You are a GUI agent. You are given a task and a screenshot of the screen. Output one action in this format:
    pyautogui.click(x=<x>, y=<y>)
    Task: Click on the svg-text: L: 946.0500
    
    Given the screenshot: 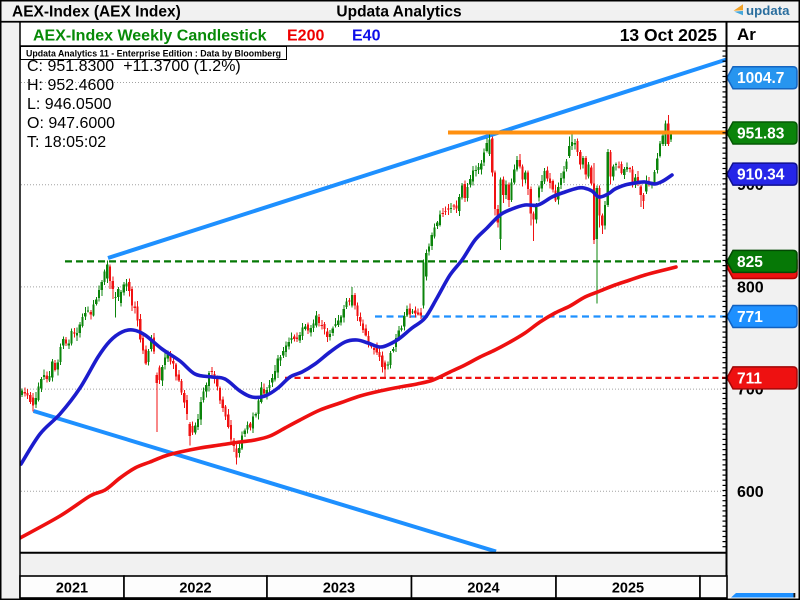 What is the action you would take?
    pyautogui.click(x=69, y=104)
    